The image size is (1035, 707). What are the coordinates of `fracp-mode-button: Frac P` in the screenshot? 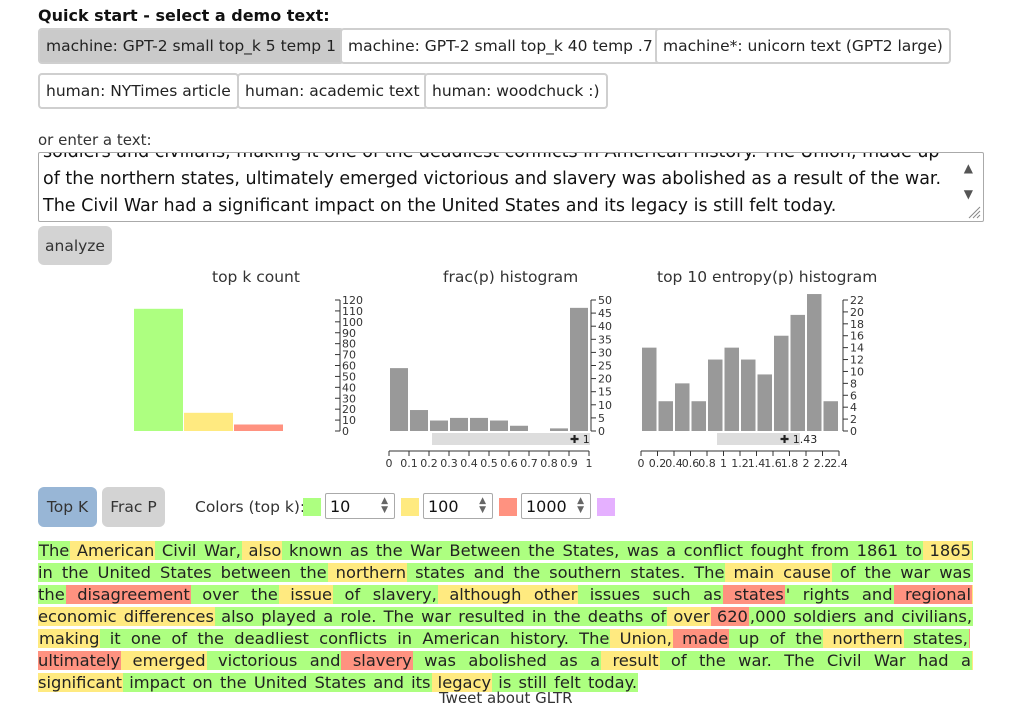 It's located at (133, 507).